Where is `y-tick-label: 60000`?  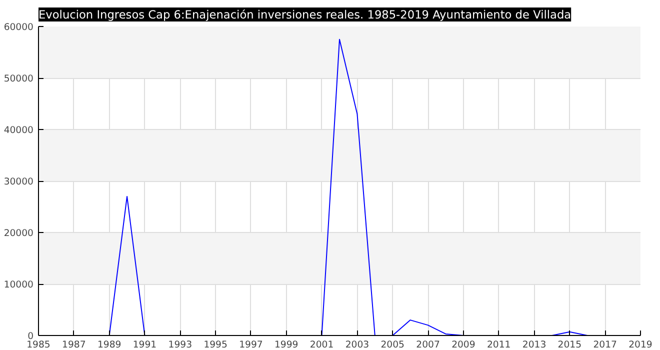
y-tick-label: 60000 is located at coordinates (19, 27).